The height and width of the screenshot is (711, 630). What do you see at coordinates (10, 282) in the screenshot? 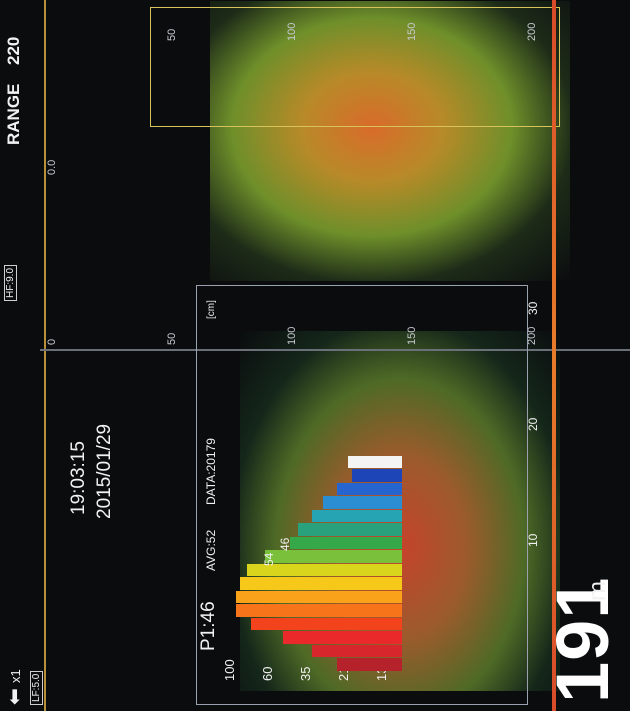
I see `hf-label: HF:9.0` at bounding box center [10, 282].